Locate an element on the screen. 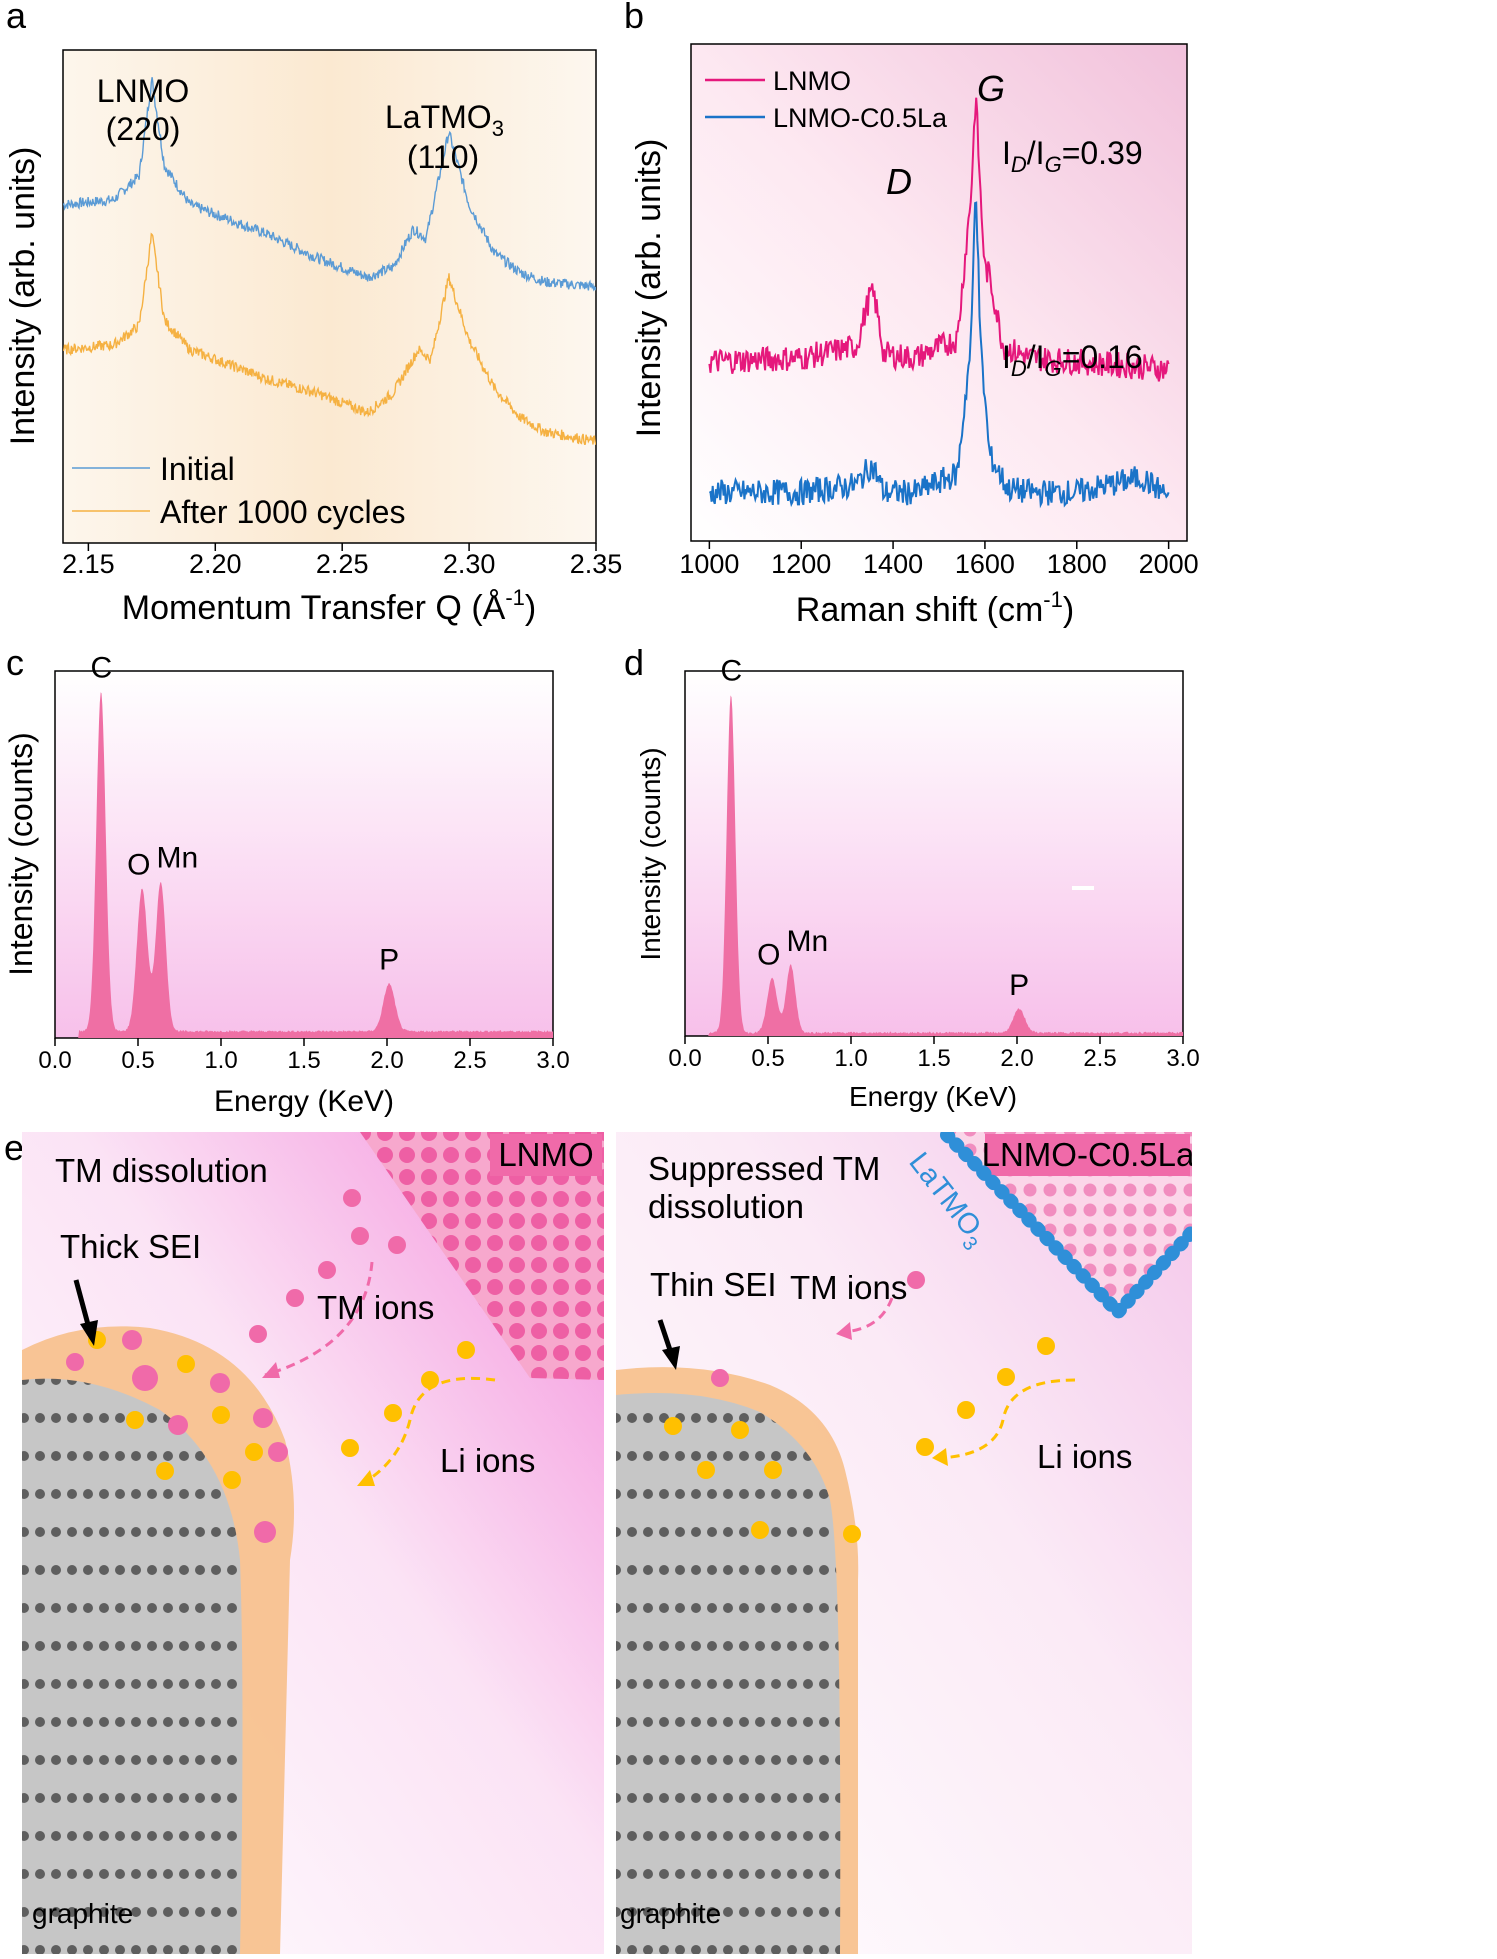 Image resolution: width=1497 pixels, height=1959 pixels. lnmo-c0-5la-badge is located at coordinates (1087, 1155).